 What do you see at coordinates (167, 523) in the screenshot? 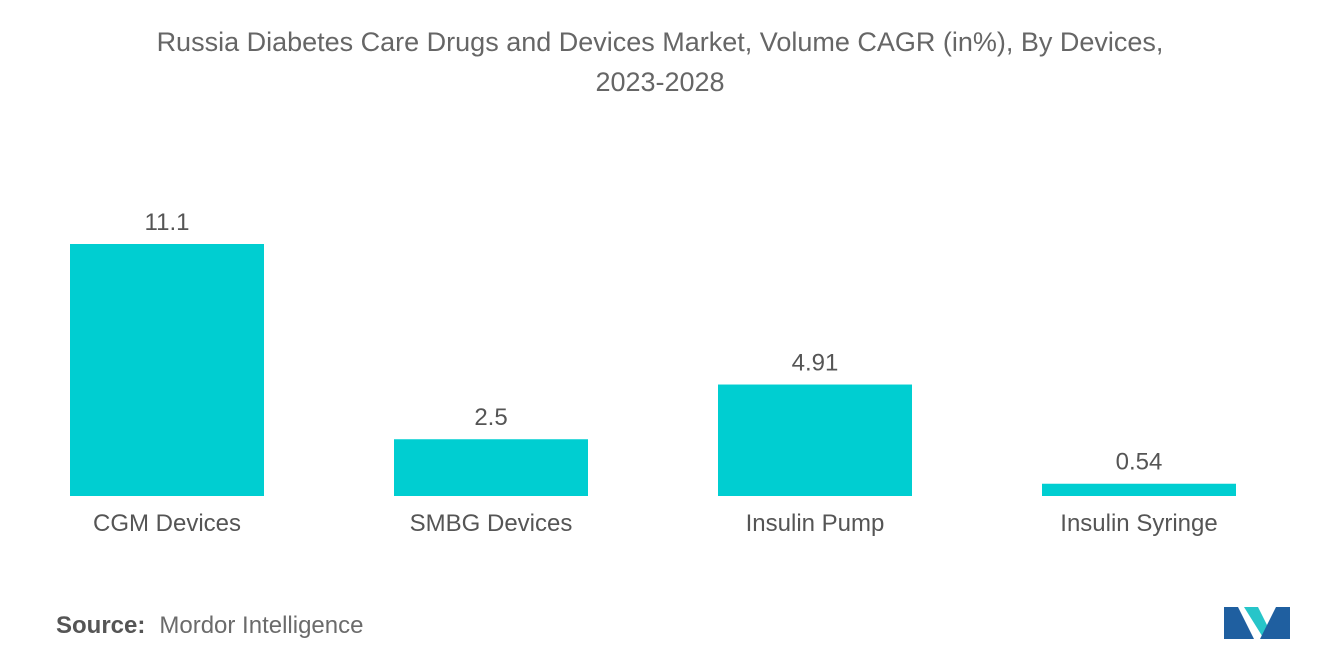
I see `category-label: CGM Devices` at bounding box center [167, 523].